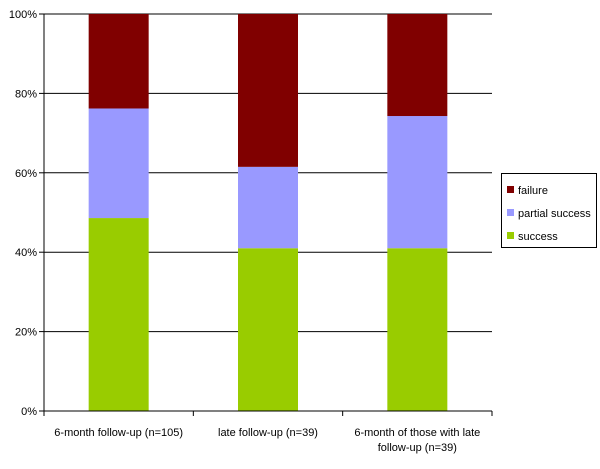 The height and width of the screenshot is (469, 600). What do you see at coordinates (268, 433) in the screenshot?
I see `x-tick-label: late follow-up (n=39)` at bounding box center [268, 433].